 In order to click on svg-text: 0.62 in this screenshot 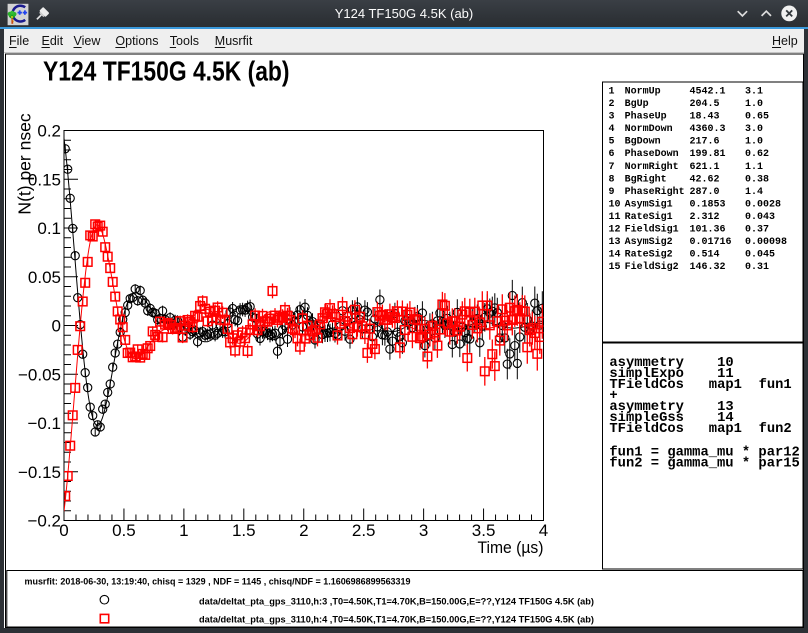, I will do `click(757, 154)`.